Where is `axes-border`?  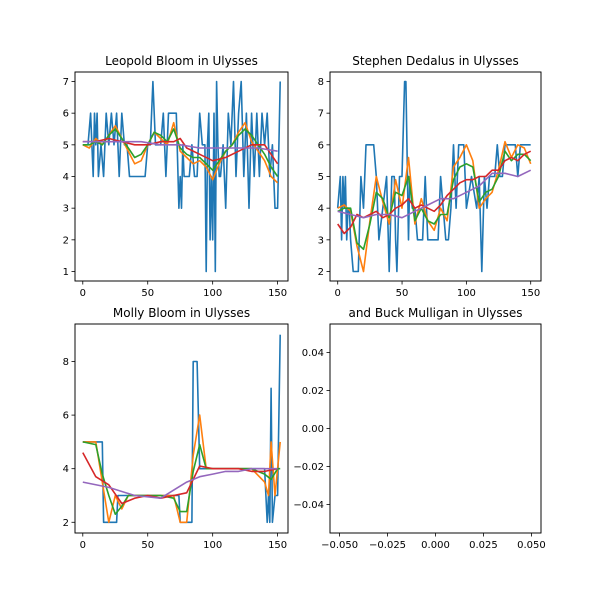
axes-border is located at coordinates (181, 428).